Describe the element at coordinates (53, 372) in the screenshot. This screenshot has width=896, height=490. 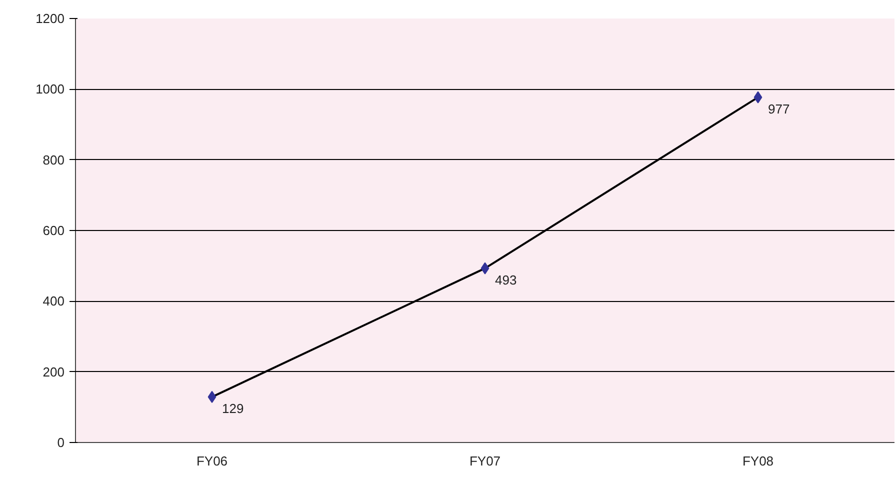
I see `y-tick-label: 200` at that location.